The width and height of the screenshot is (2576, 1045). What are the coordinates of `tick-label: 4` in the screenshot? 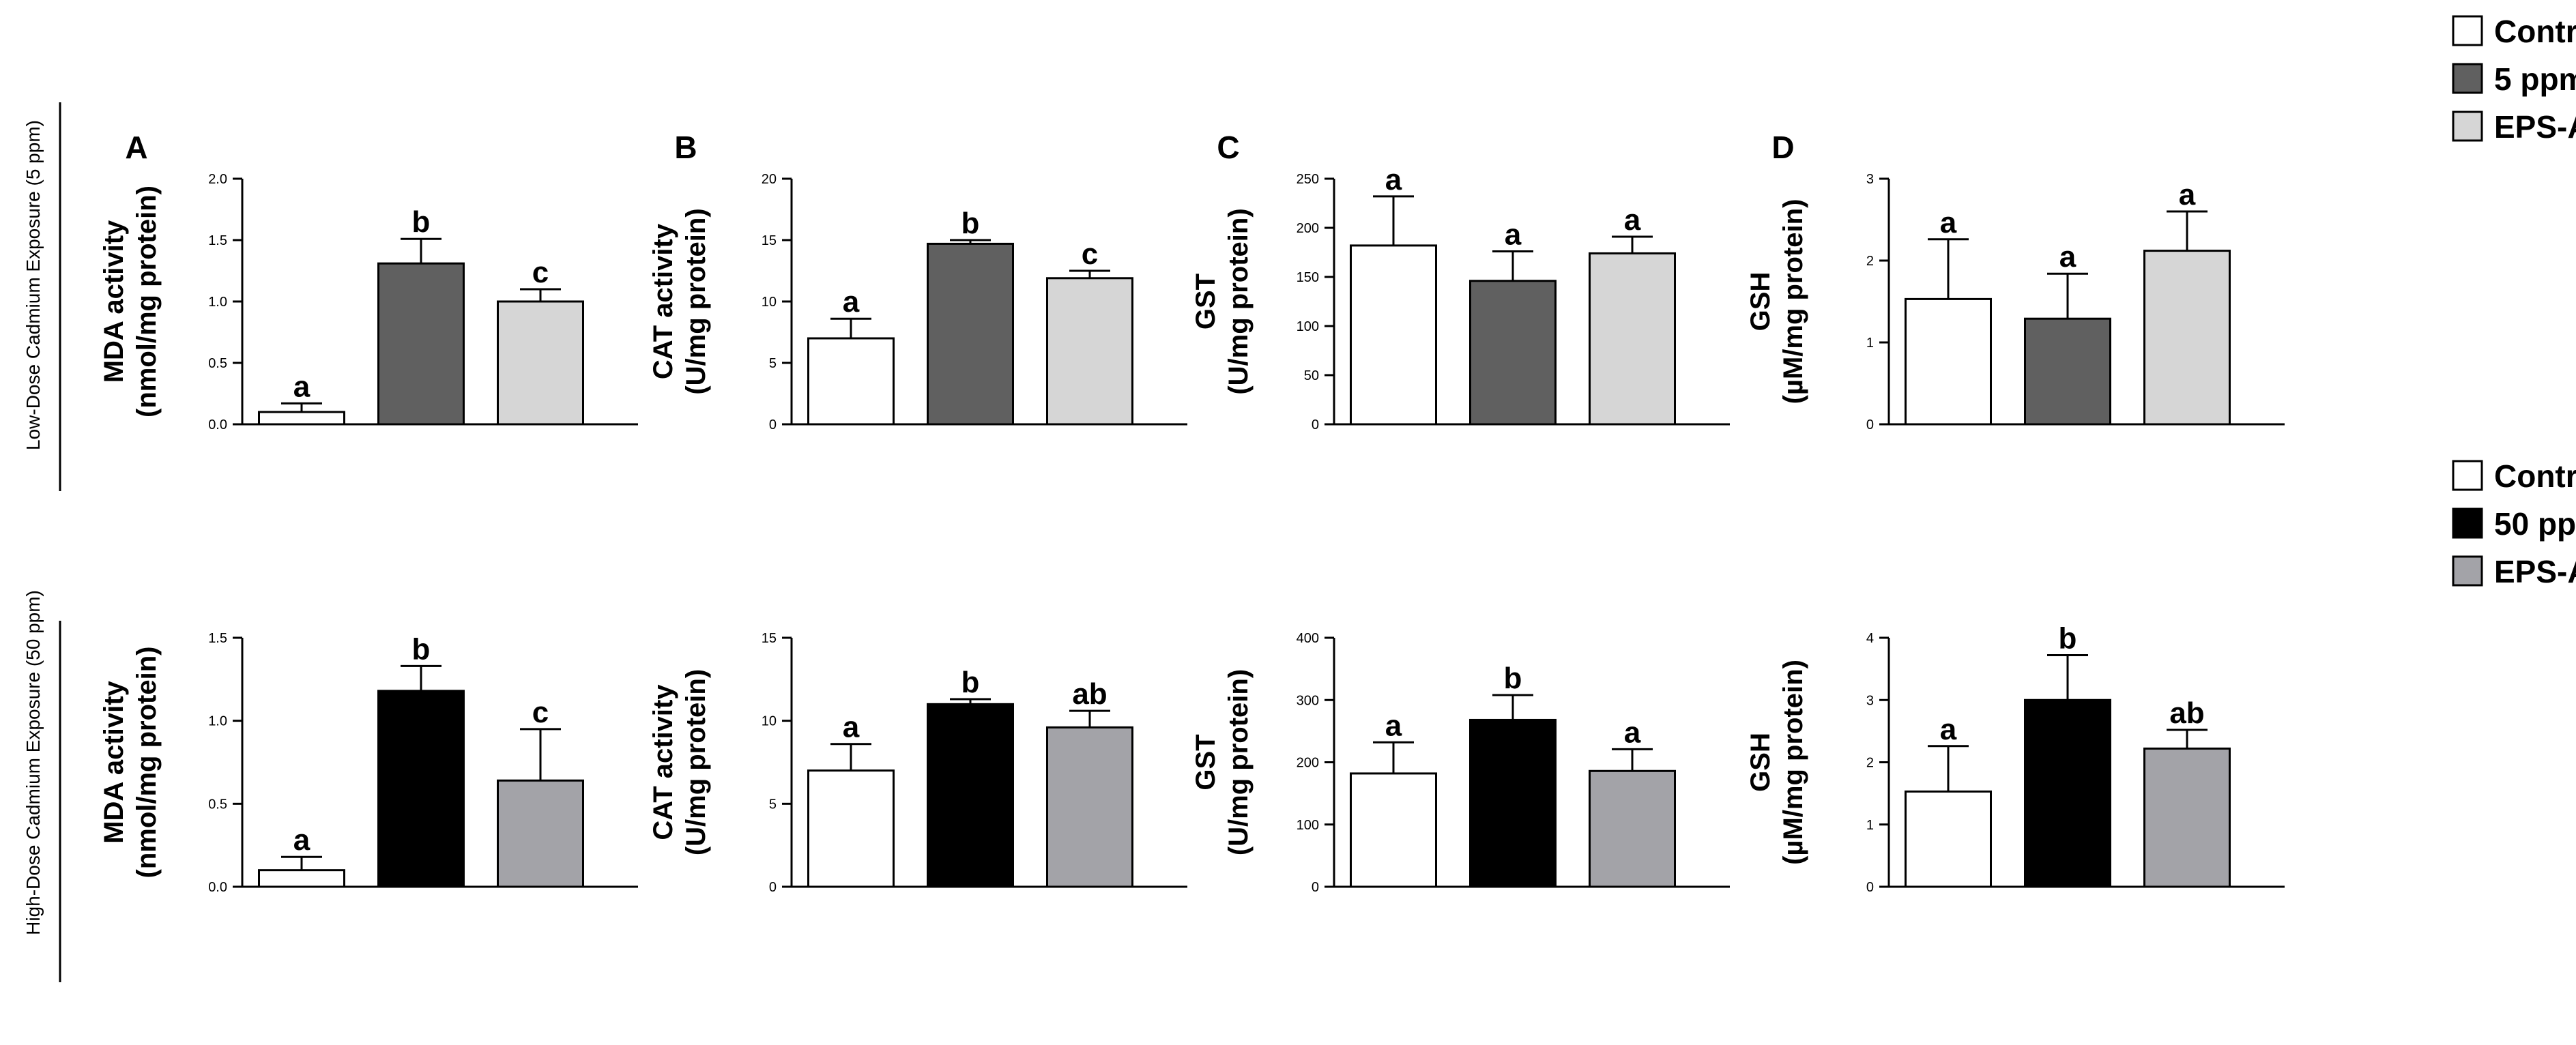 It's located at (1870, 638).